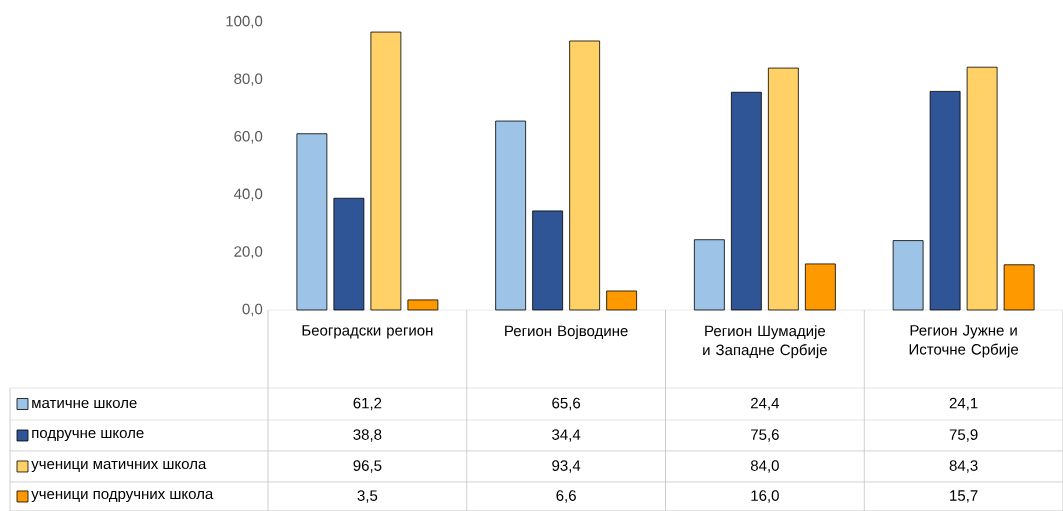  Describe the element at coordinates (248, 194) in the screenshot. I see `y-tick-label: 40,0` at that location.